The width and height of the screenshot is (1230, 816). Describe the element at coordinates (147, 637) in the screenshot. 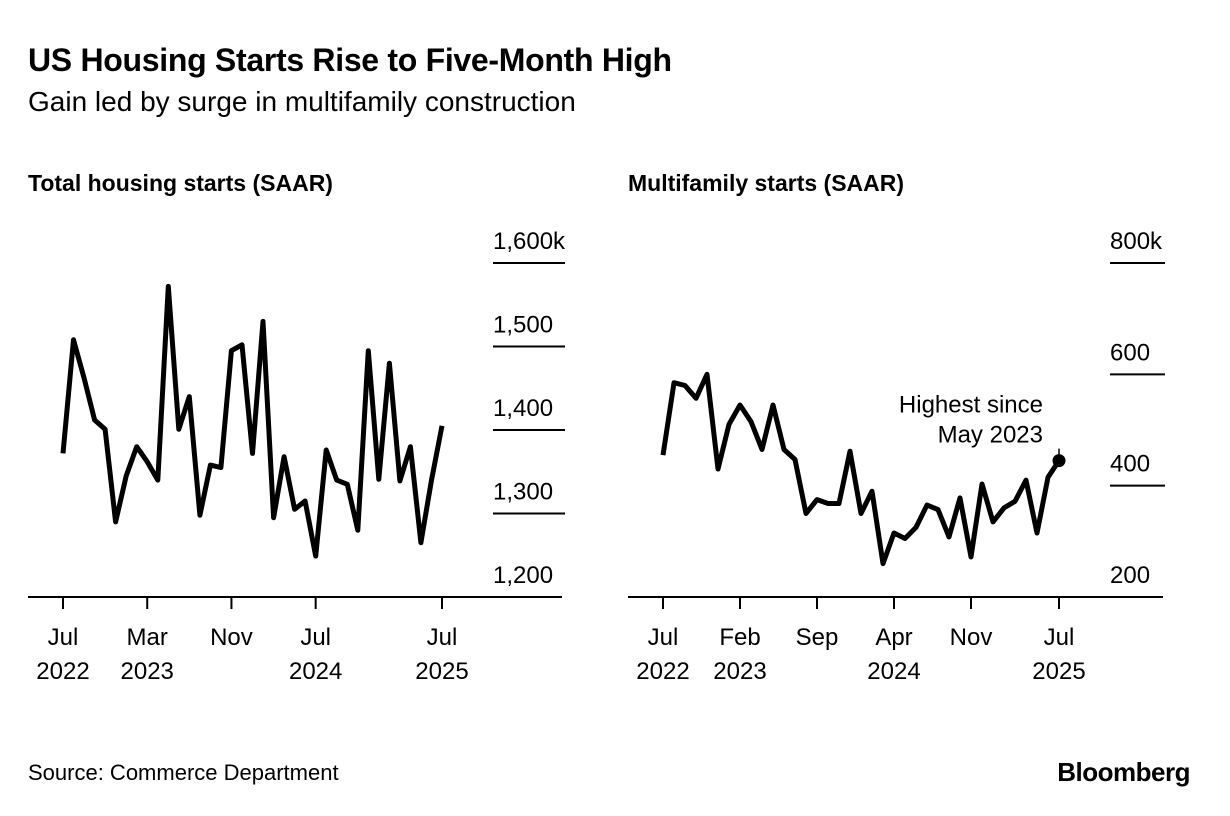

I see `total-x-tick-label: Mar` at that location.